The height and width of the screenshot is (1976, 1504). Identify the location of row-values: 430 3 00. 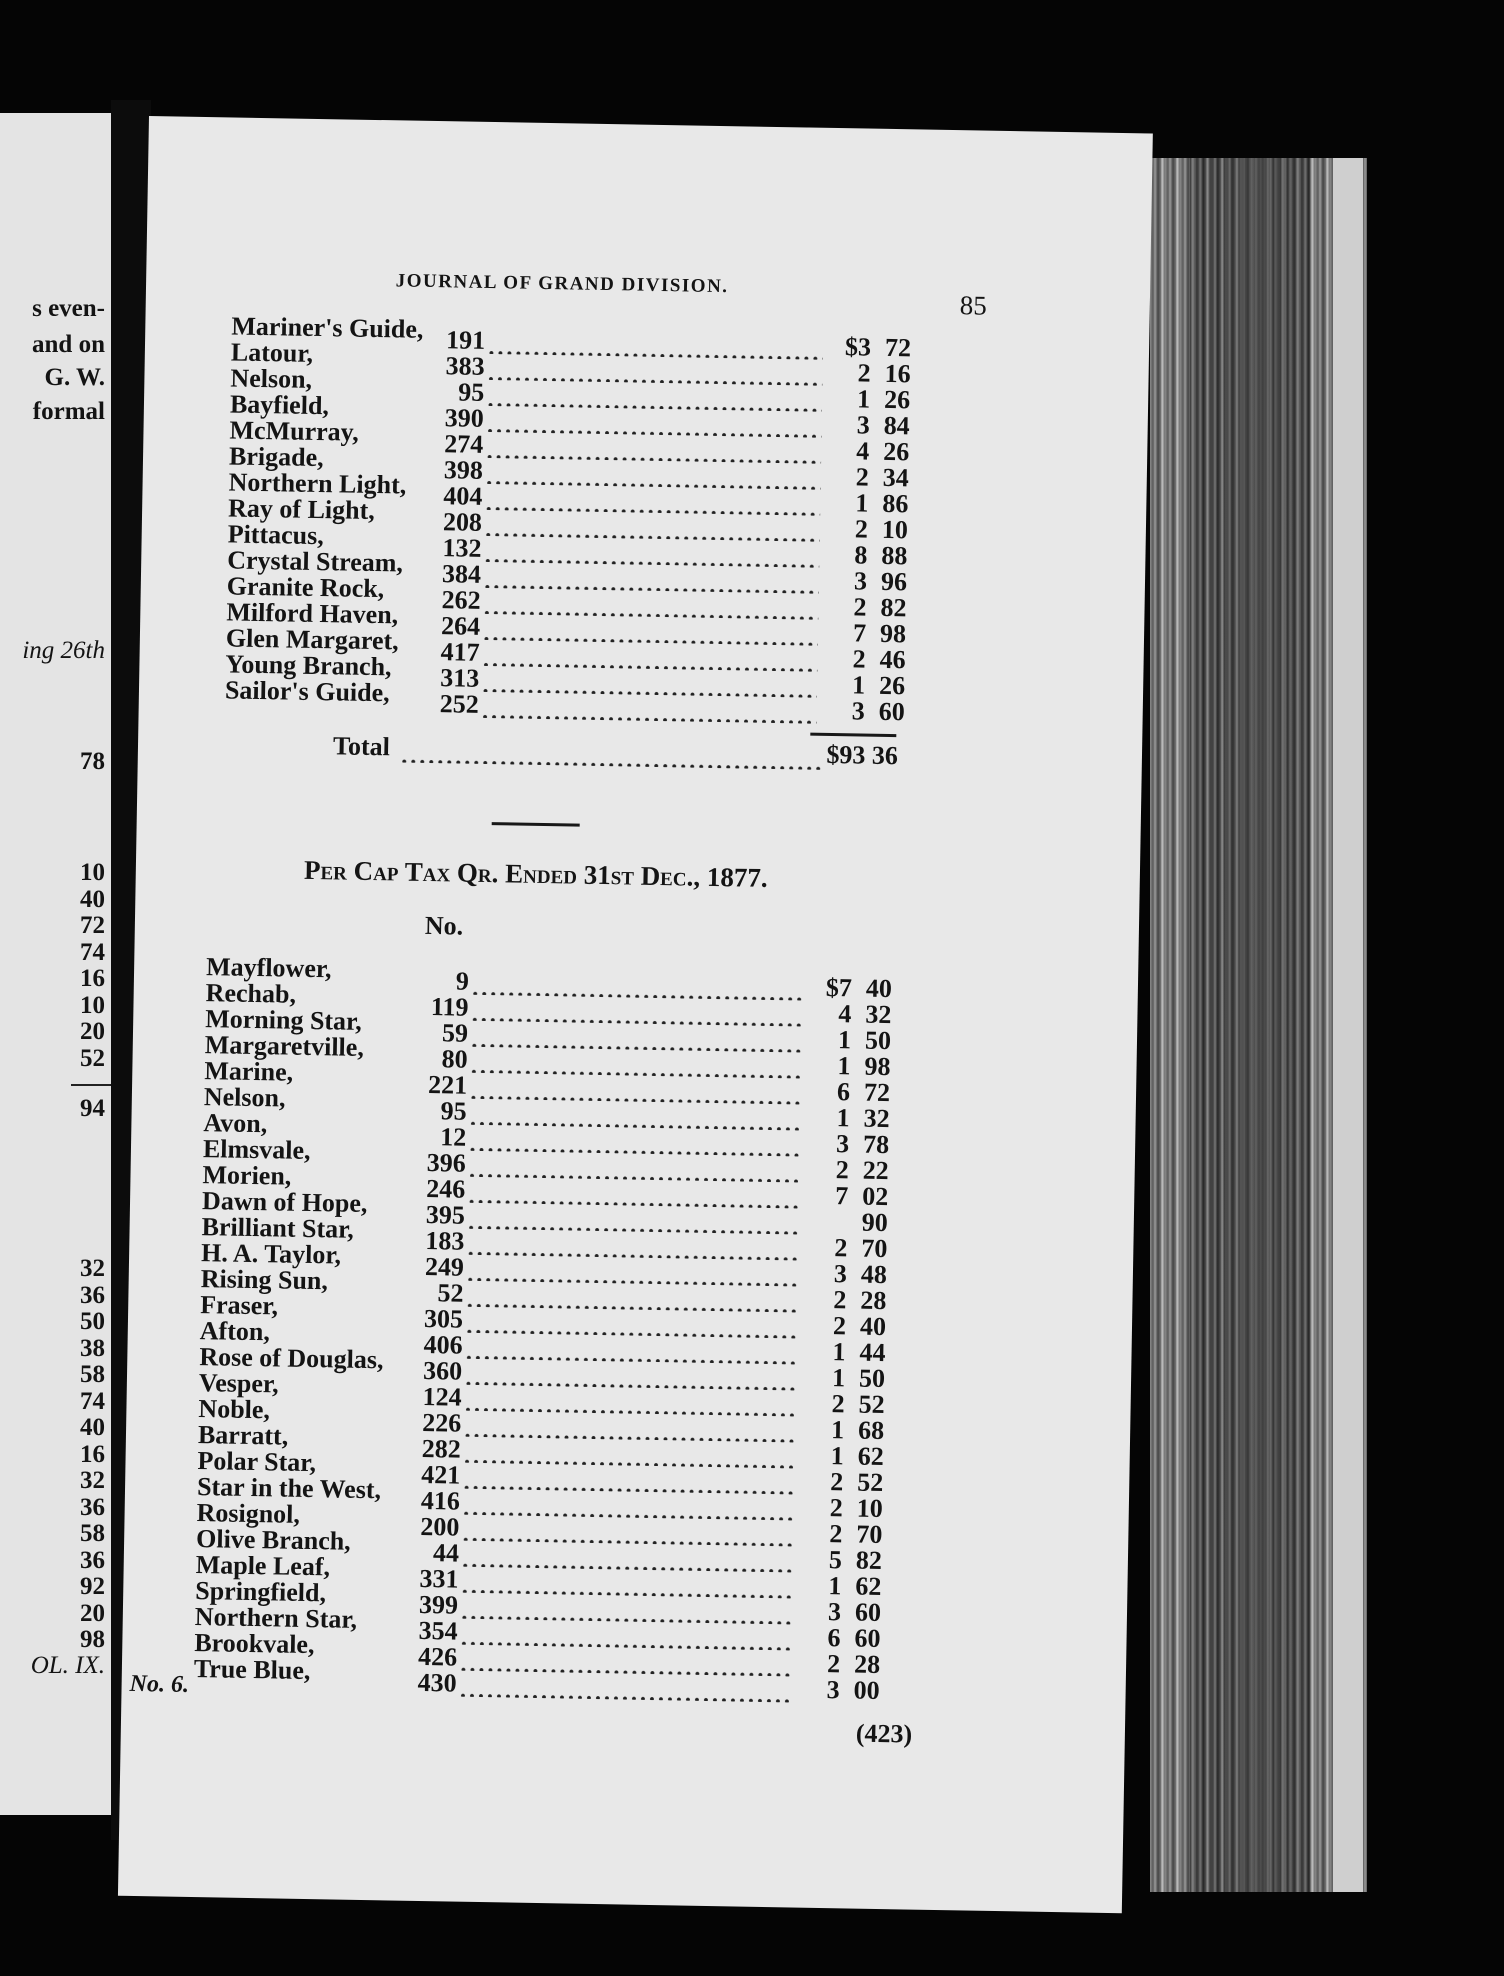
(633, 1686).